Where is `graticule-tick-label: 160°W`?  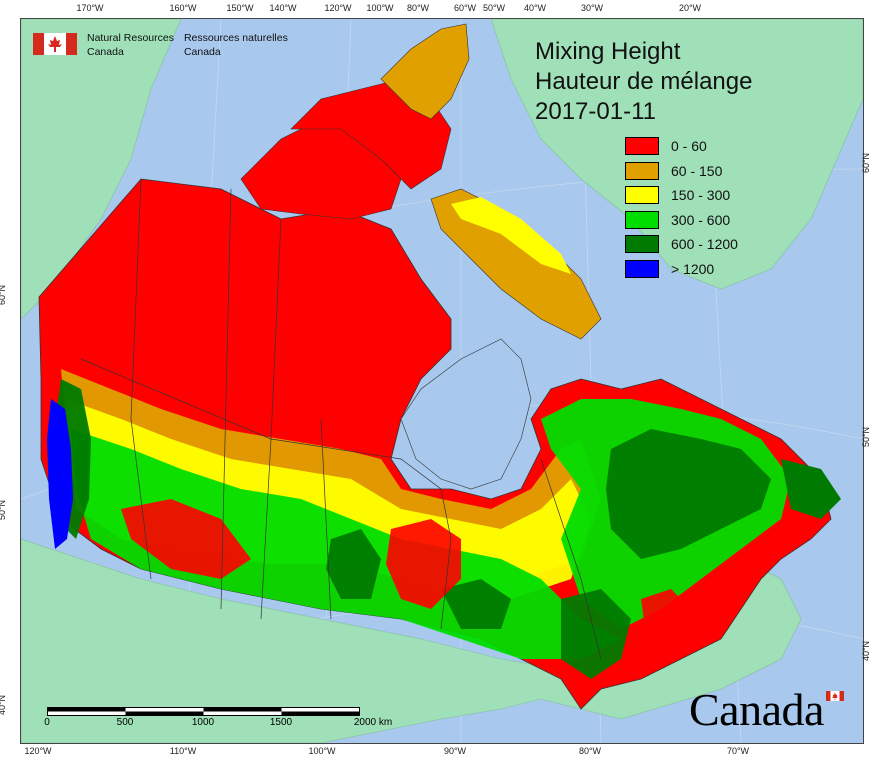 graticule-tick-label: 160°W is located at coordinates (183, 8).